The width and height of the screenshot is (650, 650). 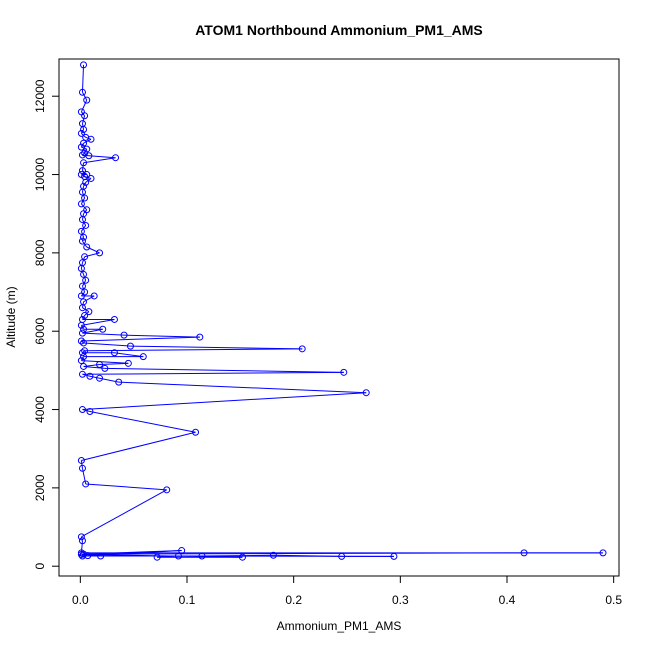 What do you see at coordinates (40, 487) in the screenshot?
I see `y-tick-label: 2000` at bounding box center [40, 487].